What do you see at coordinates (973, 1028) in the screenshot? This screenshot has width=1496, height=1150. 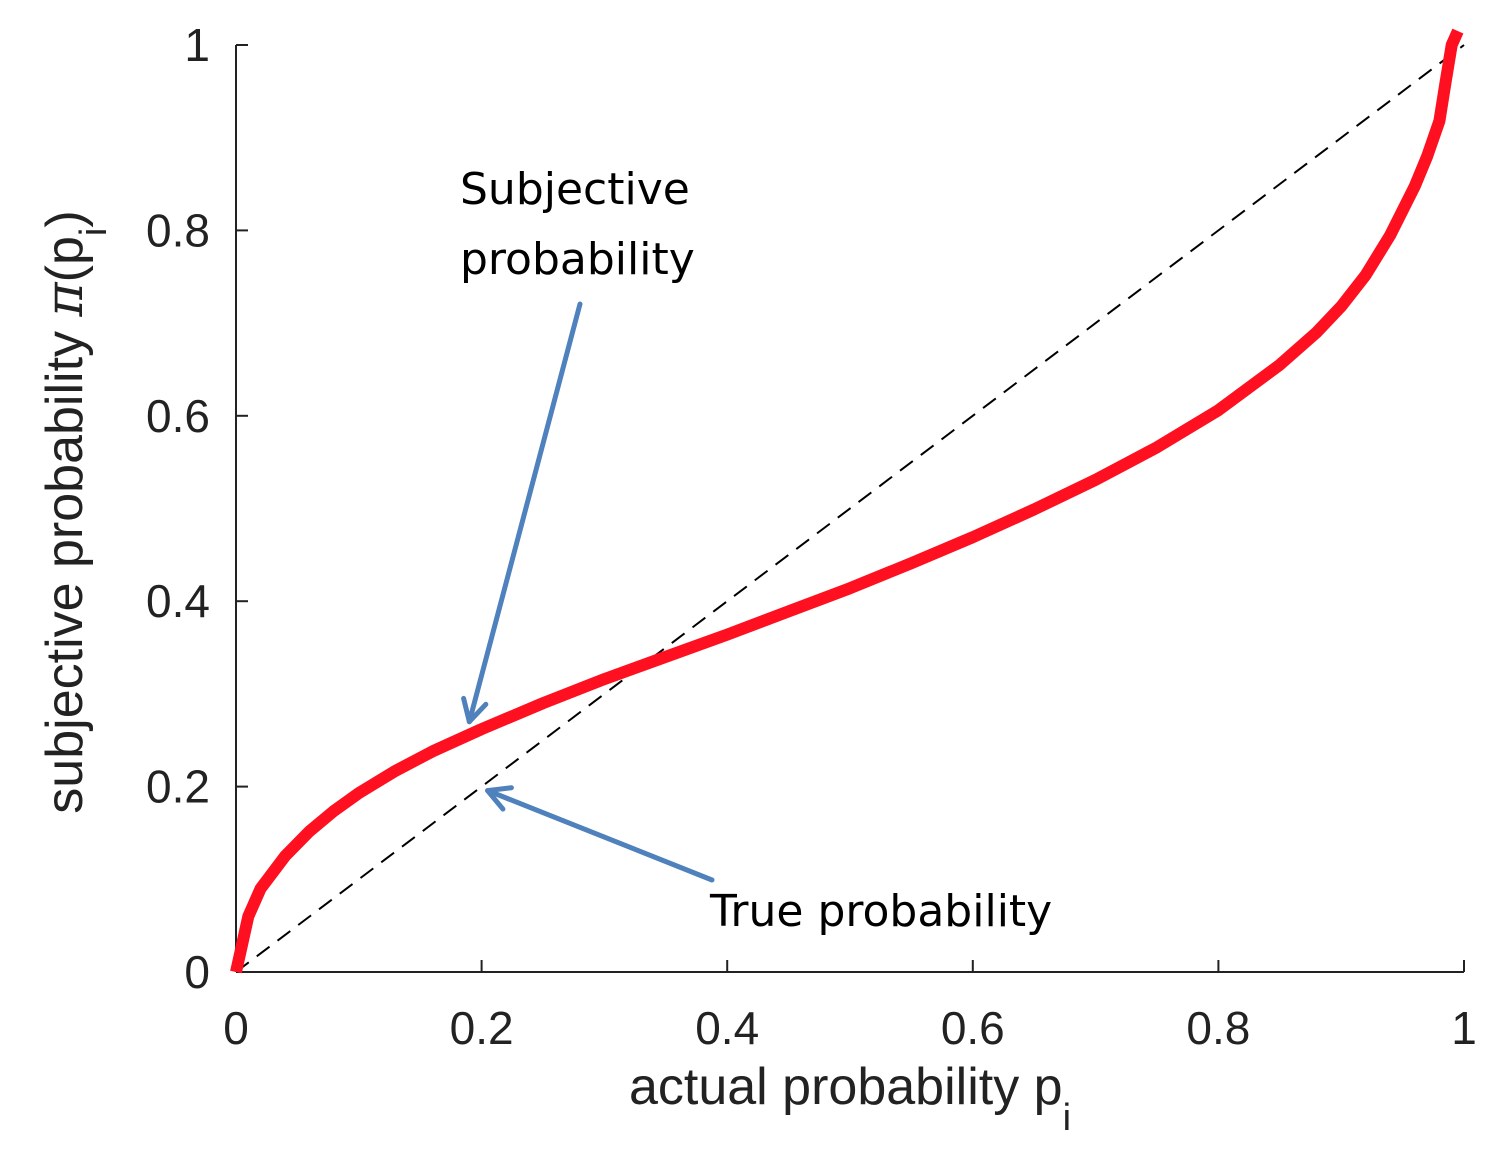 I see `x-tick-label: 0.6` at bounding box center [973, 1028].